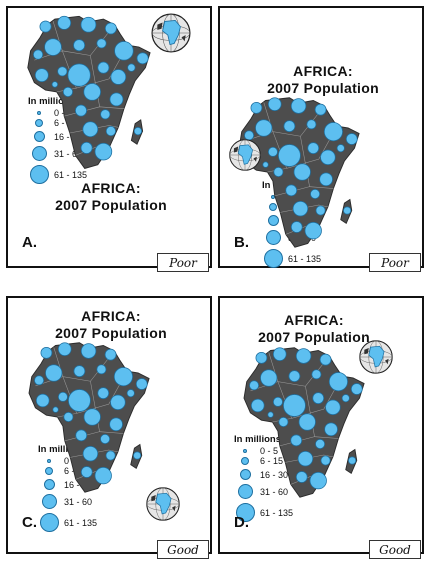 The height and width of the screenshot is (567, 431). Describe the element at coordinates (241, 522) in the screenshot. I see `panel-letter: D.` at that location.